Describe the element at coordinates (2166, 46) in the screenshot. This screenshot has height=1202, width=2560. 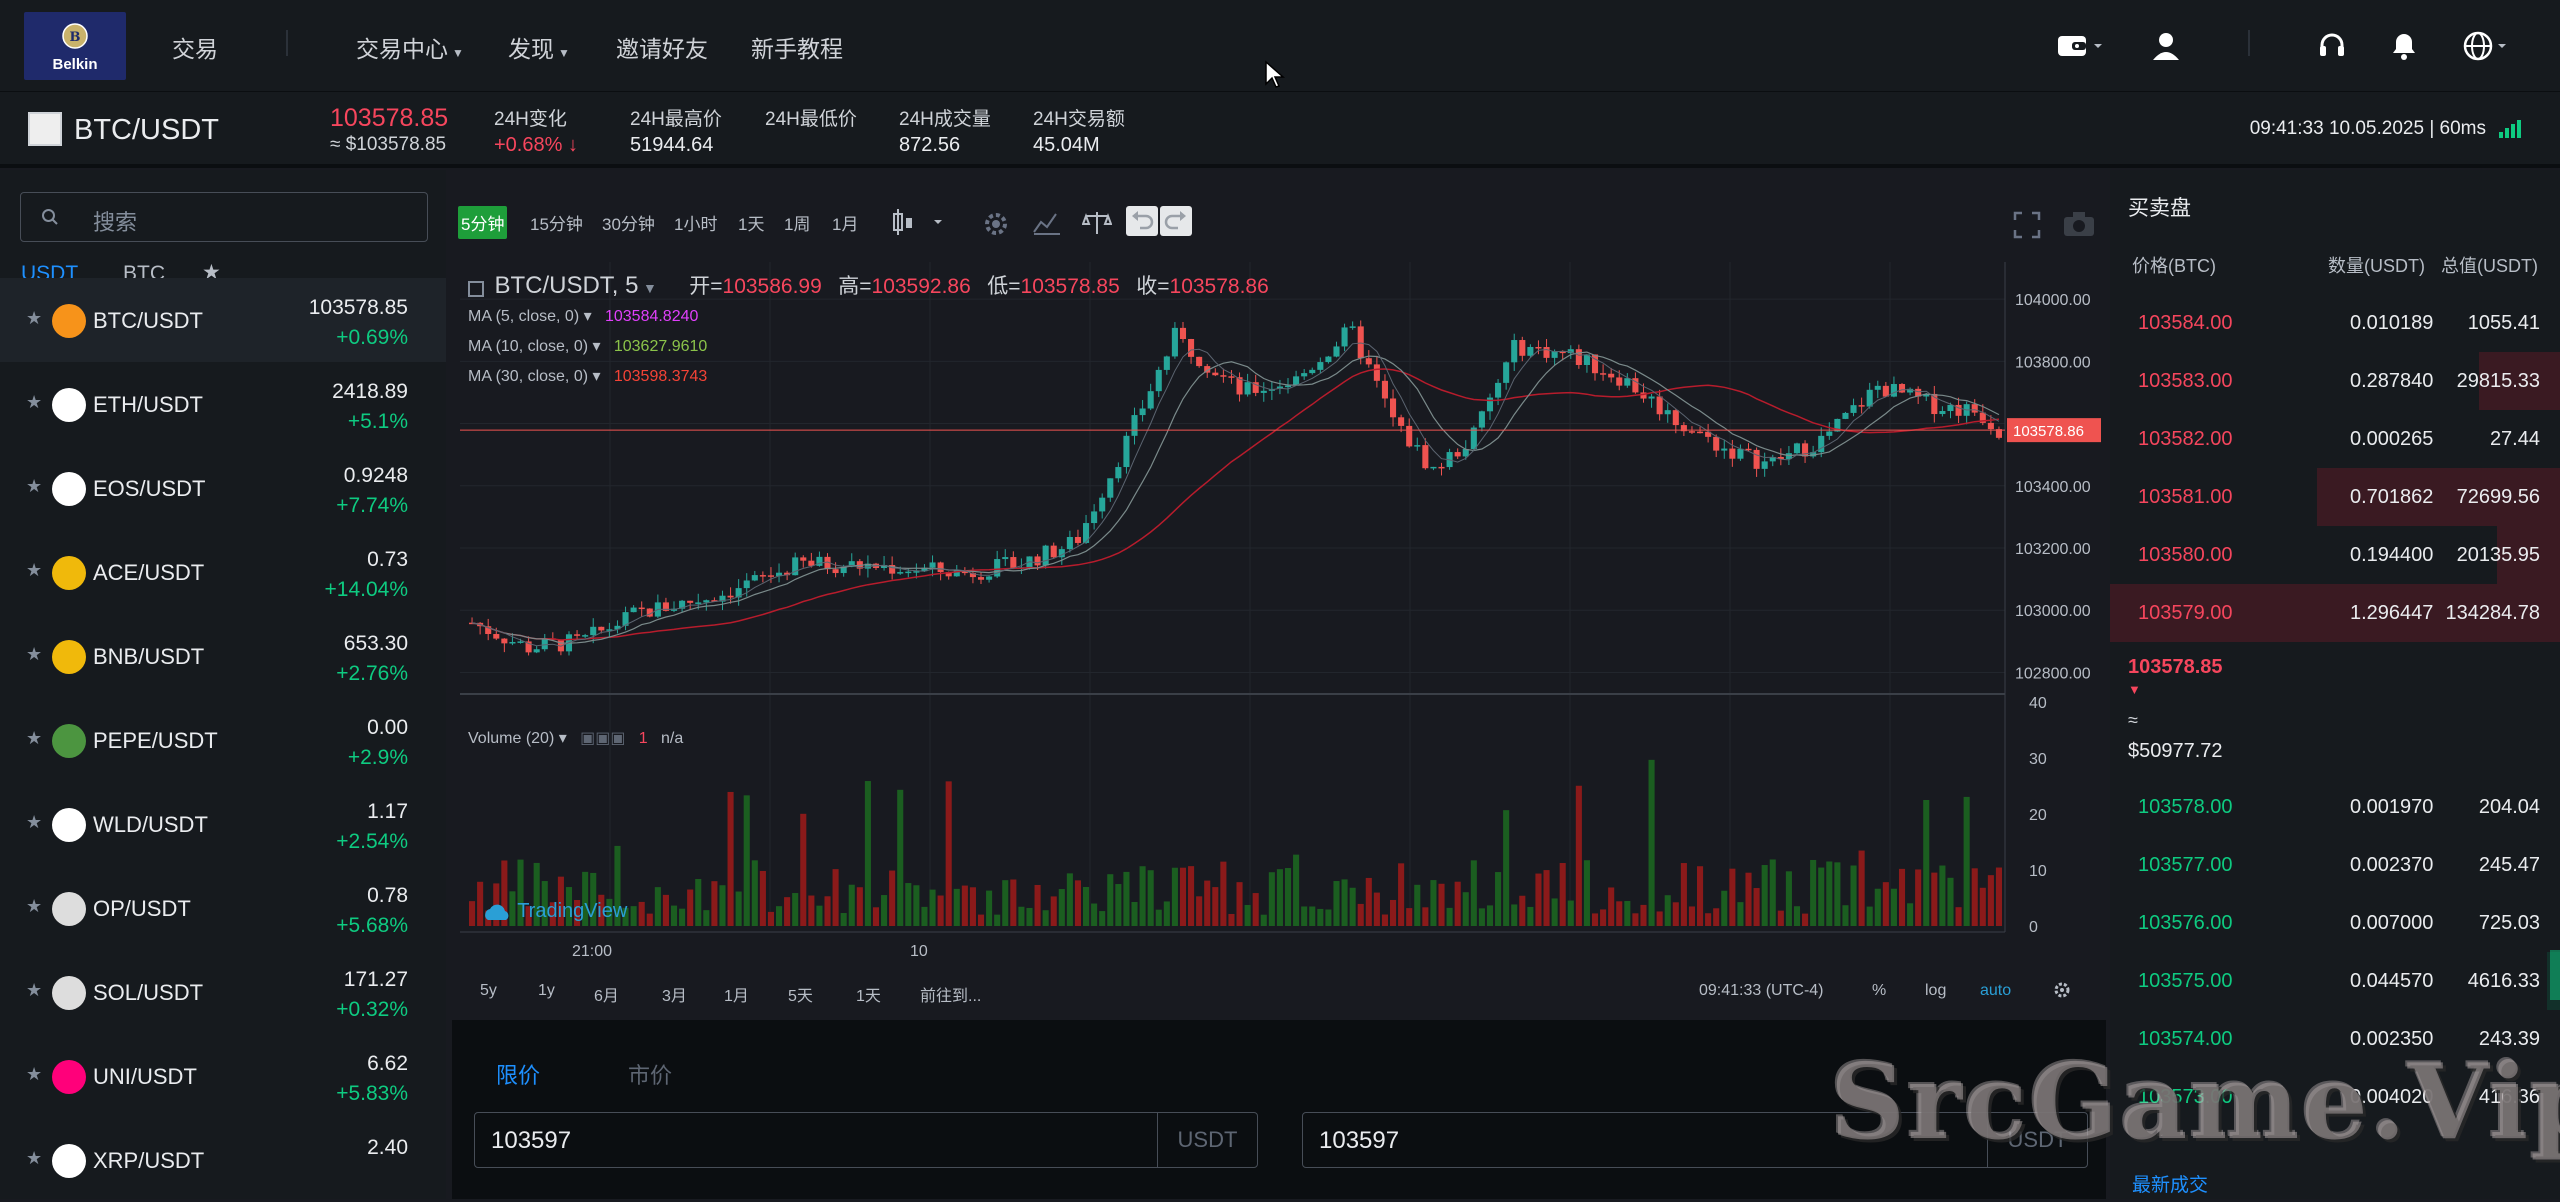
I see `user-icon` at that location.